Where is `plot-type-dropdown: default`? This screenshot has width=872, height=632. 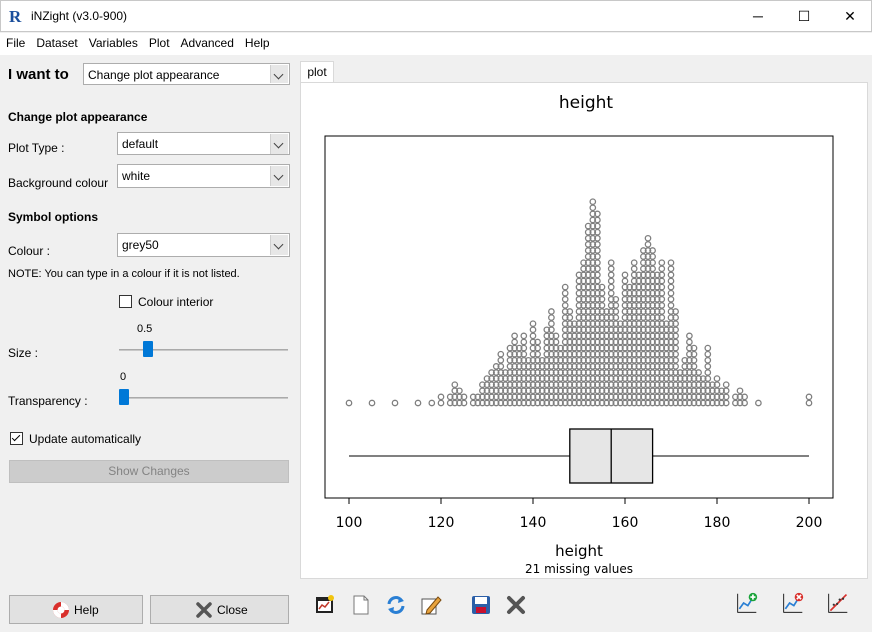
plot-type-dropdown: default is located at coordinates (203, 143).